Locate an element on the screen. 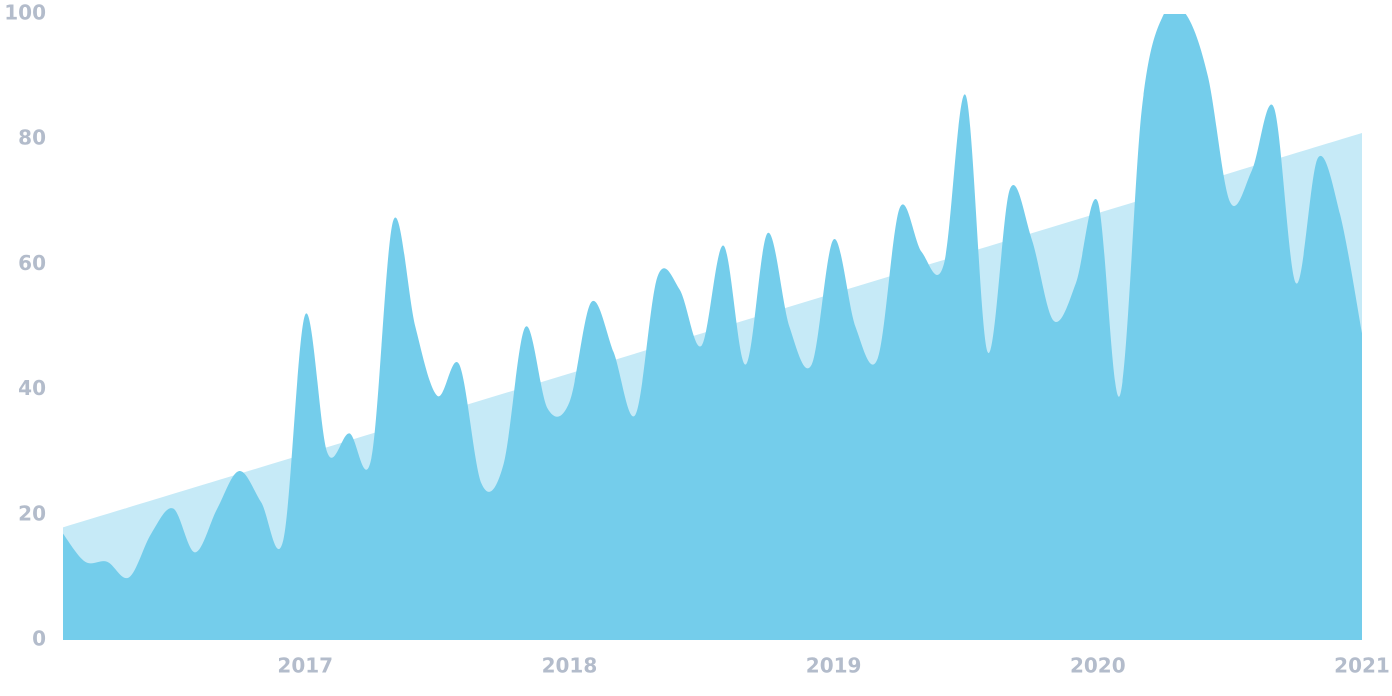  y-tick-label: 40 is located at coordinates (32, 388).